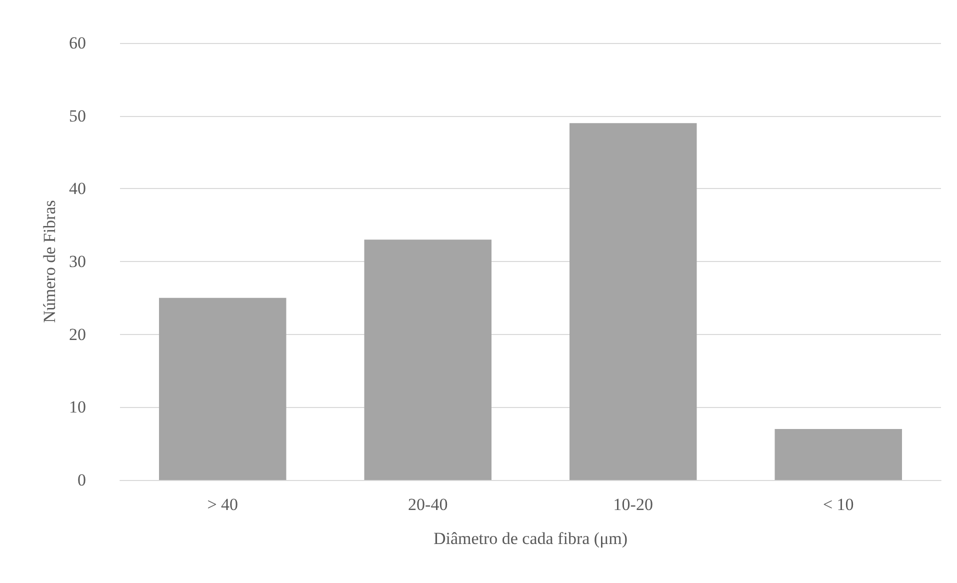  I want to click on y-axis-title: Número de Fibras, so click(49, 261).